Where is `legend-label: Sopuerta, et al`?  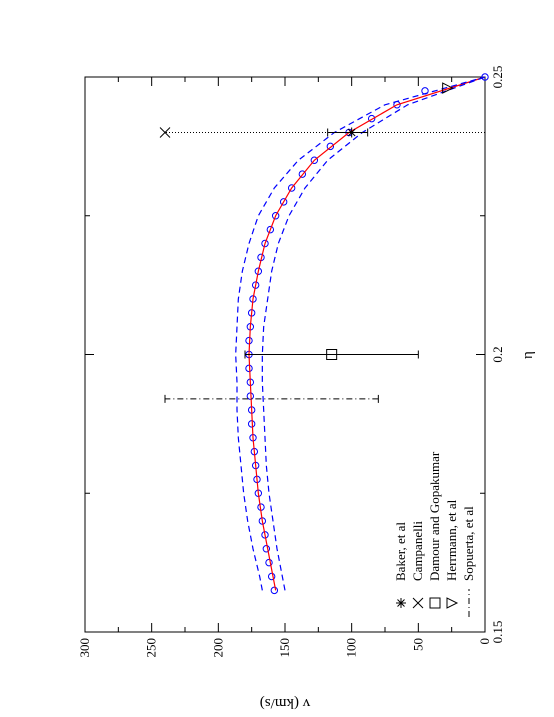
legend-label: Sopuerta, et al is located at coordinates (468, 543).